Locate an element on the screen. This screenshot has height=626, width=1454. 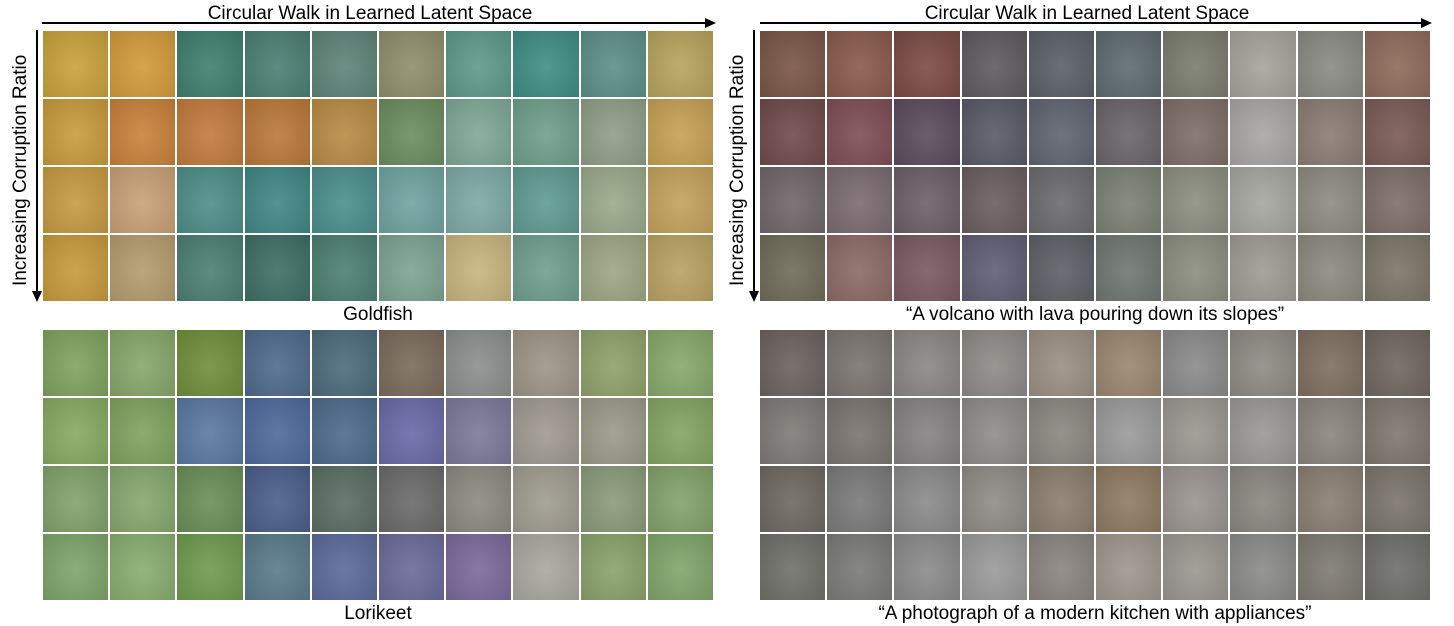
caption-goldfish: Goldfish is located at coordinates (378, 314).